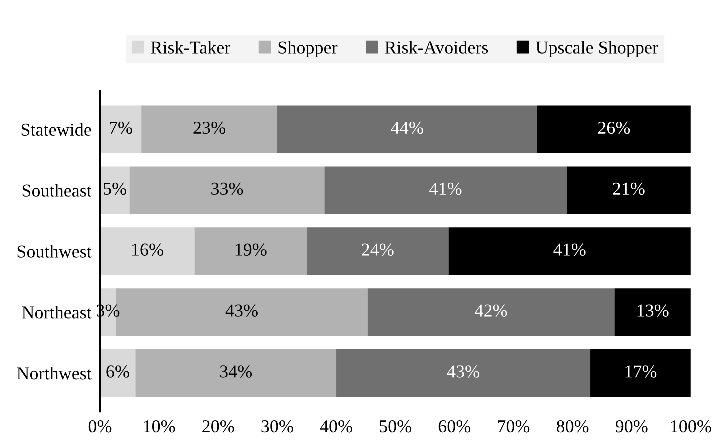  Describe the element at coordinates (436, 47) in the screenshot. I see `legend-label: Risk-Avoiders` at that location.